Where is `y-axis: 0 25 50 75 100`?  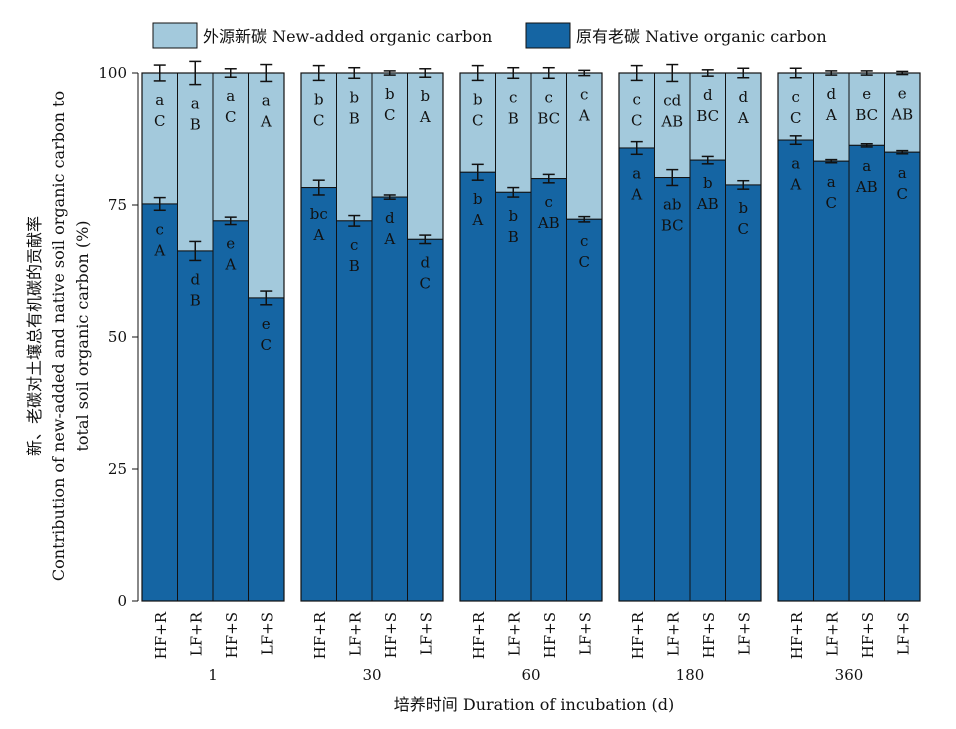 y-axis: 0 25 50 75 100 is located at coordinates (118, 337).